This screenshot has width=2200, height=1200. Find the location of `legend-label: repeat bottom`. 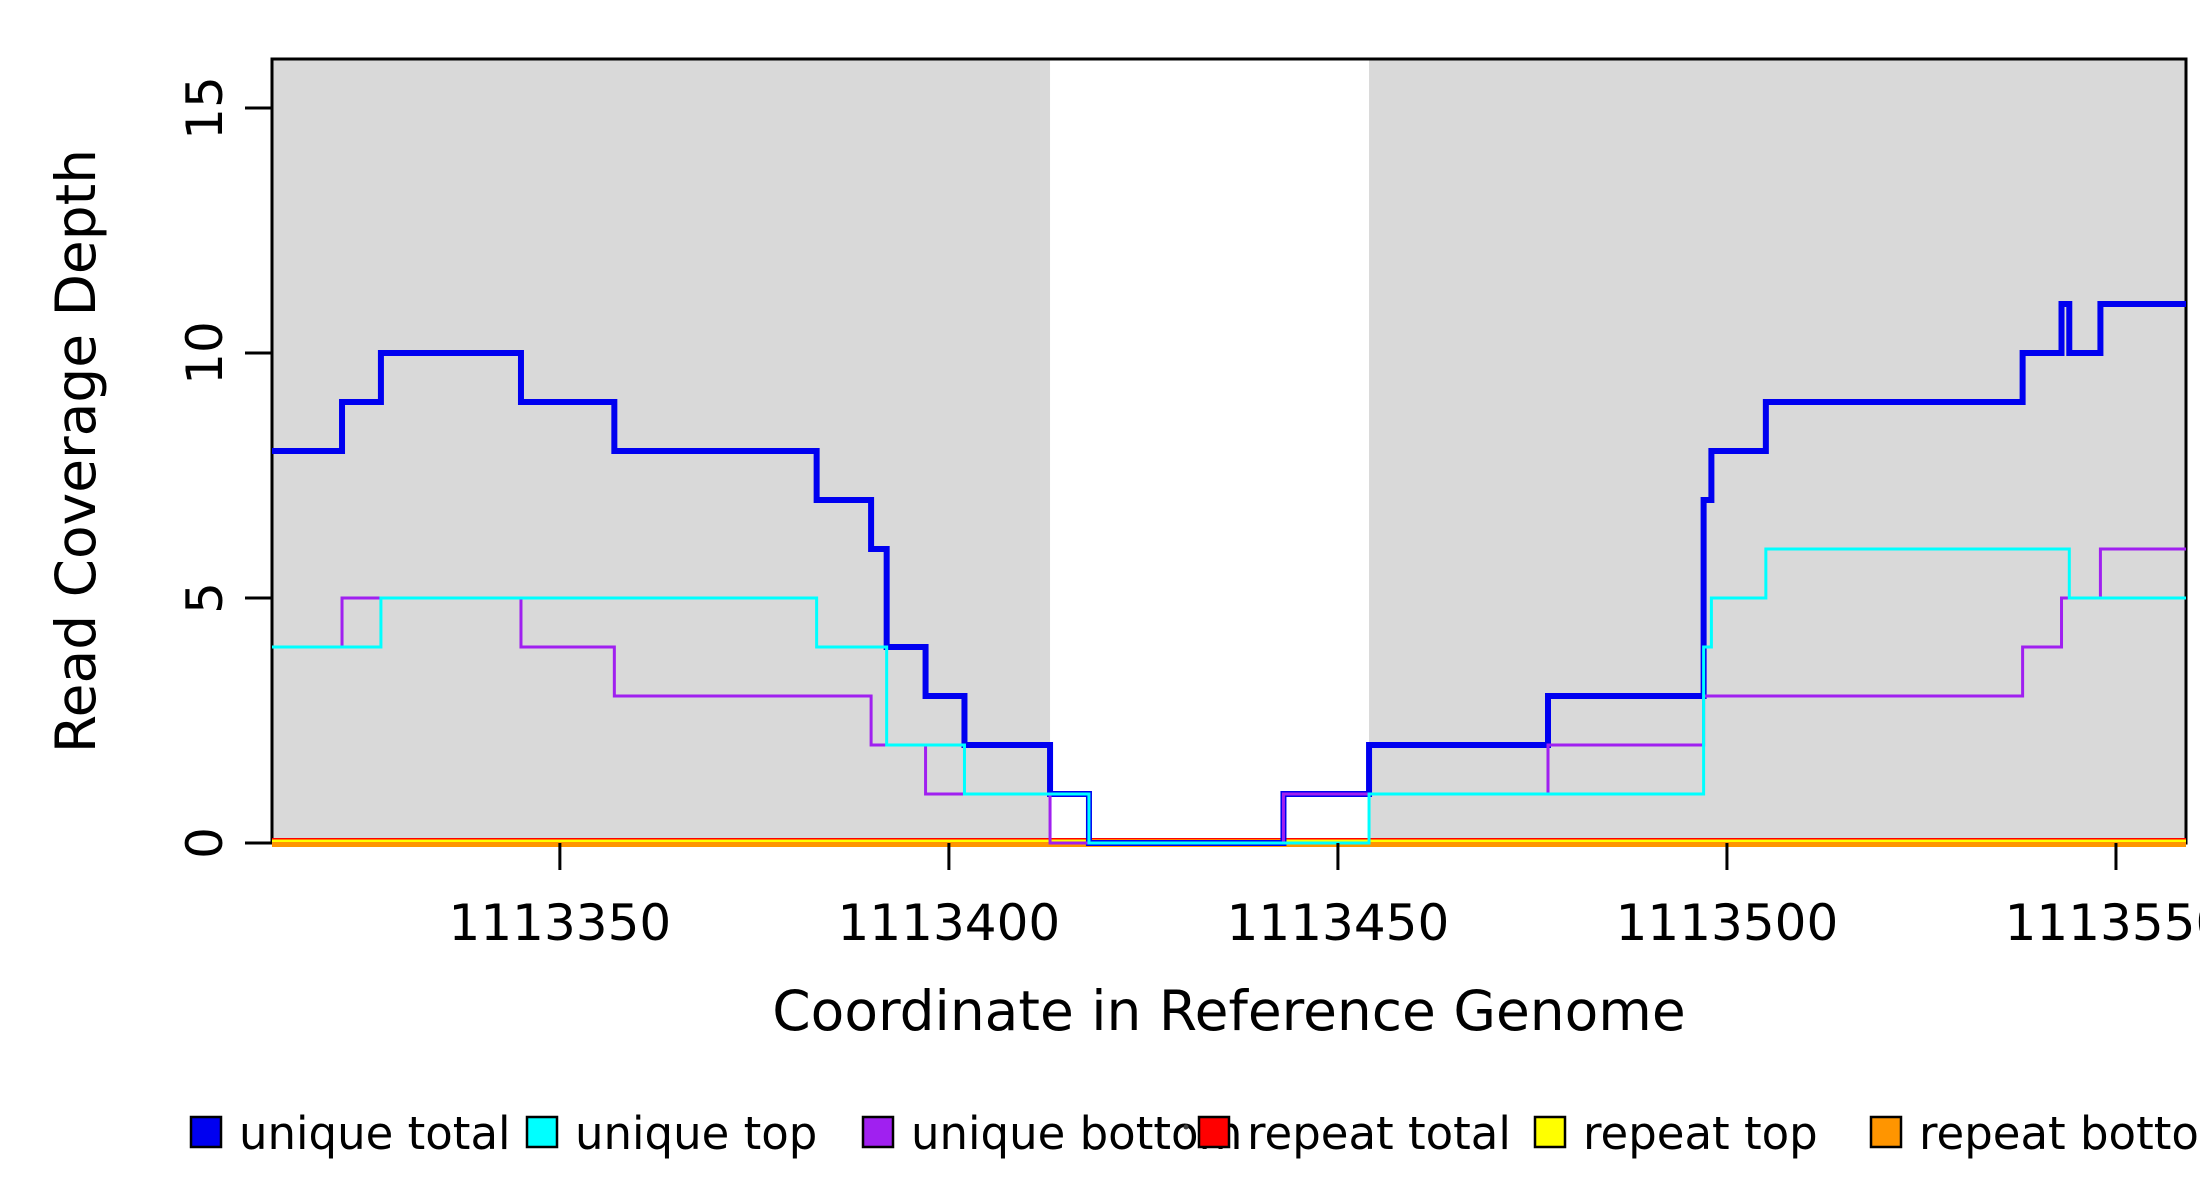

legend-label: repeat bottom is located at coordinates (2059, 1133).